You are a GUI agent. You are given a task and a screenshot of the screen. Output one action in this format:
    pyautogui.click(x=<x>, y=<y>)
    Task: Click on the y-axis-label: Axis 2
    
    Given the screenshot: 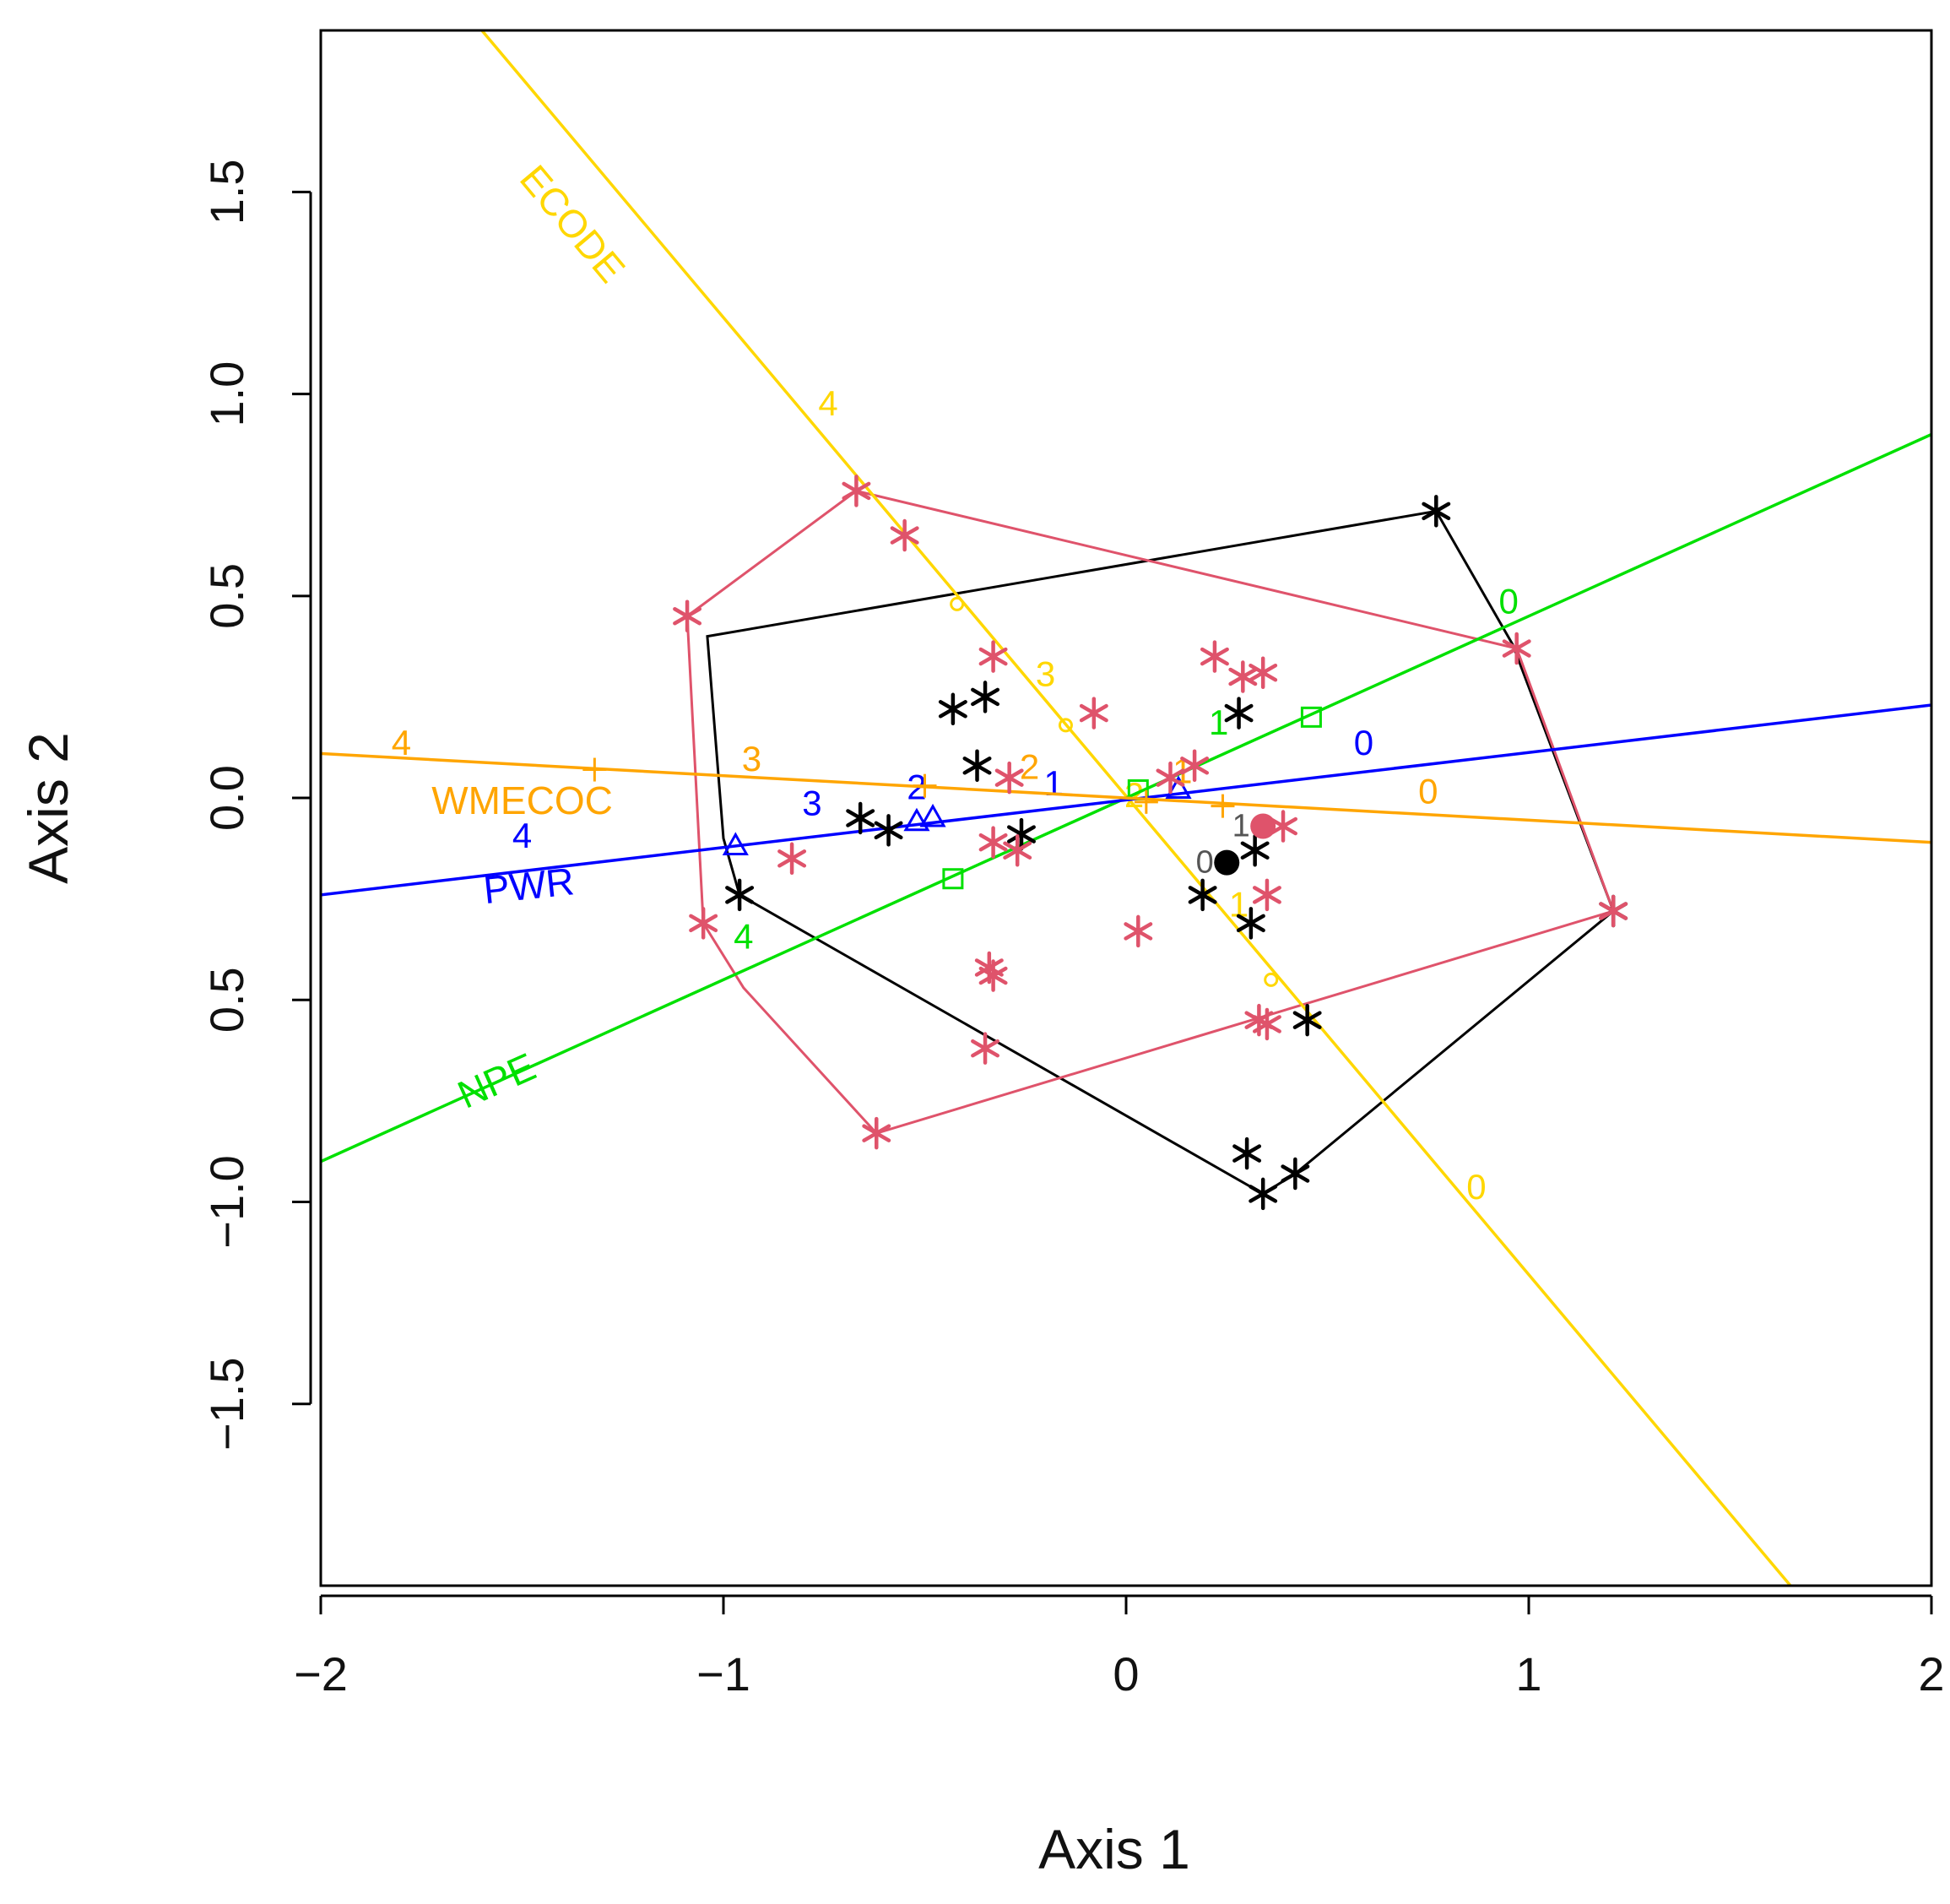 What is the action you would take?
    pyautogui.click(x=48, y=808)
    